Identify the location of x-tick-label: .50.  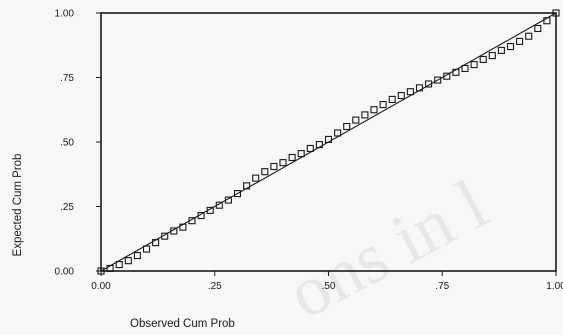
(329, 286).